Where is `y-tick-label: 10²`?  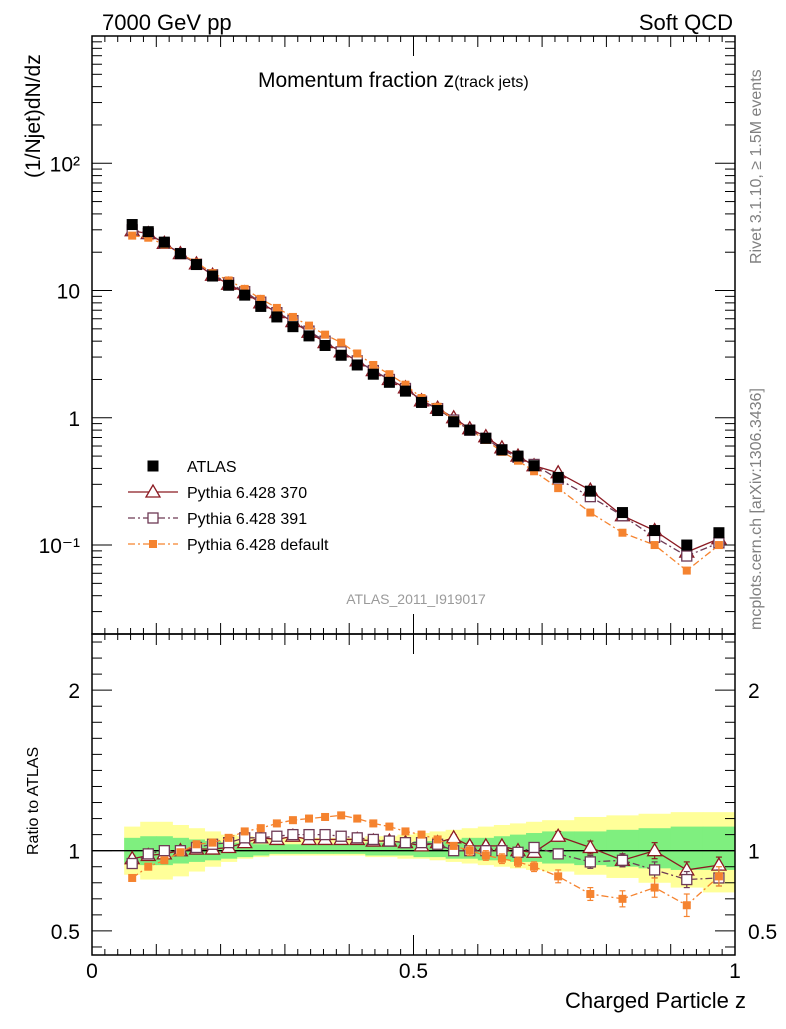 y-tick-label: 10² is located at coordinates (65, 164).